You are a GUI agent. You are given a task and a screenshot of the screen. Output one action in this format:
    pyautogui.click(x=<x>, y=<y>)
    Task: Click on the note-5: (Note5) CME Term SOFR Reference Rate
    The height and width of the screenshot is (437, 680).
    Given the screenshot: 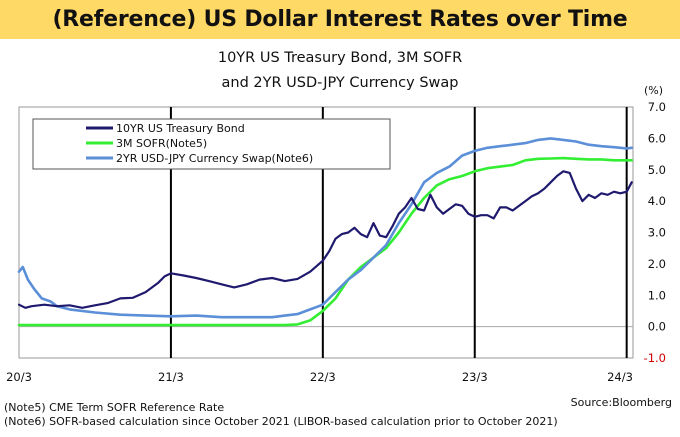 What is the action you would take?
    pyautogui.click(x=114, y=407)
    